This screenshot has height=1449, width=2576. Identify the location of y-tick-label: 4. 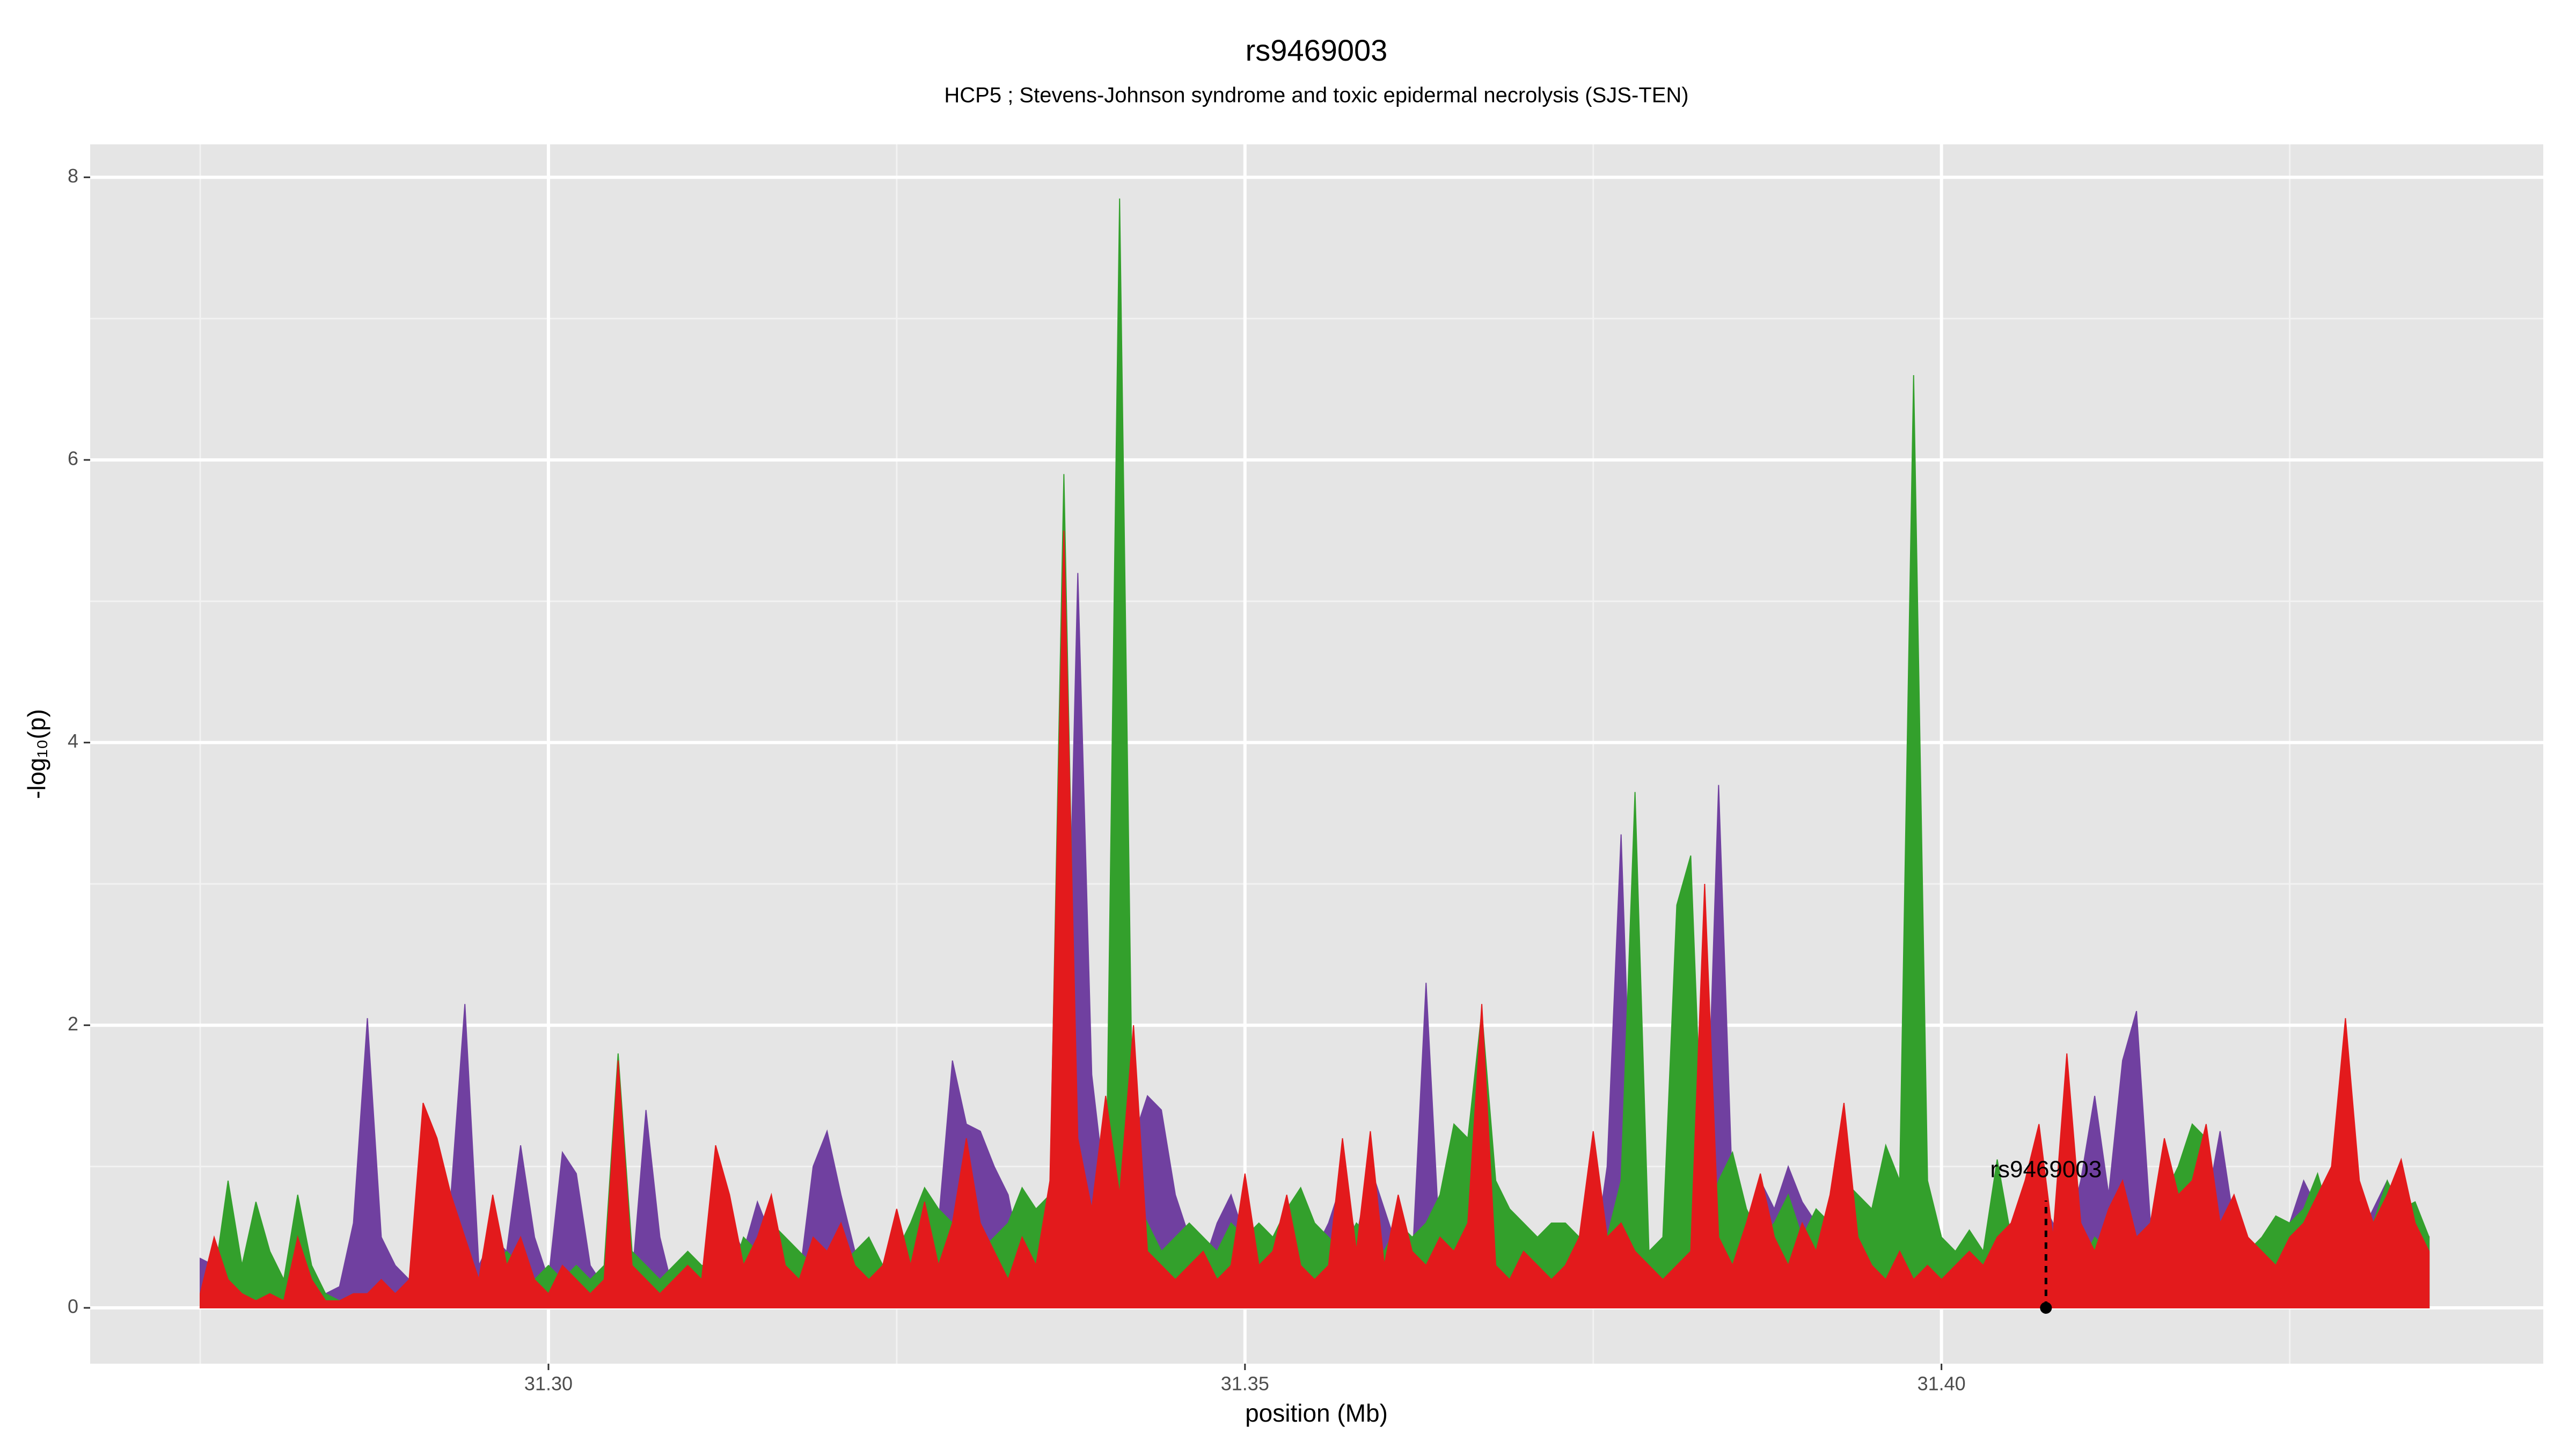
(73, 741).